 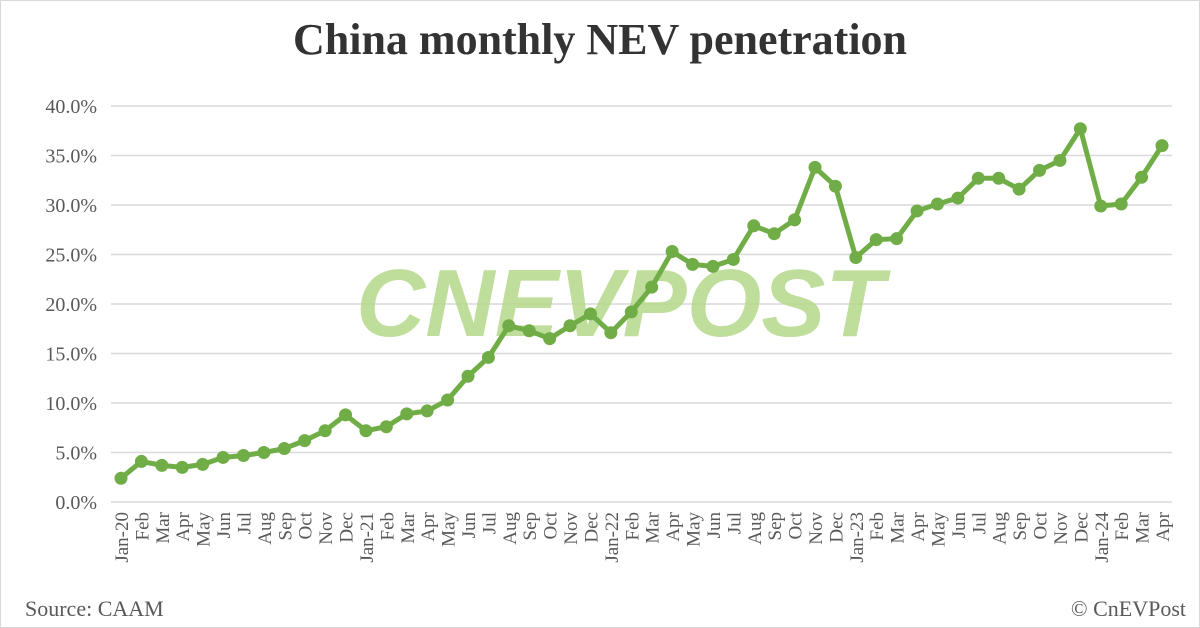 I want to click on watermark: CNEVPOST, so click(x=623, y=303).